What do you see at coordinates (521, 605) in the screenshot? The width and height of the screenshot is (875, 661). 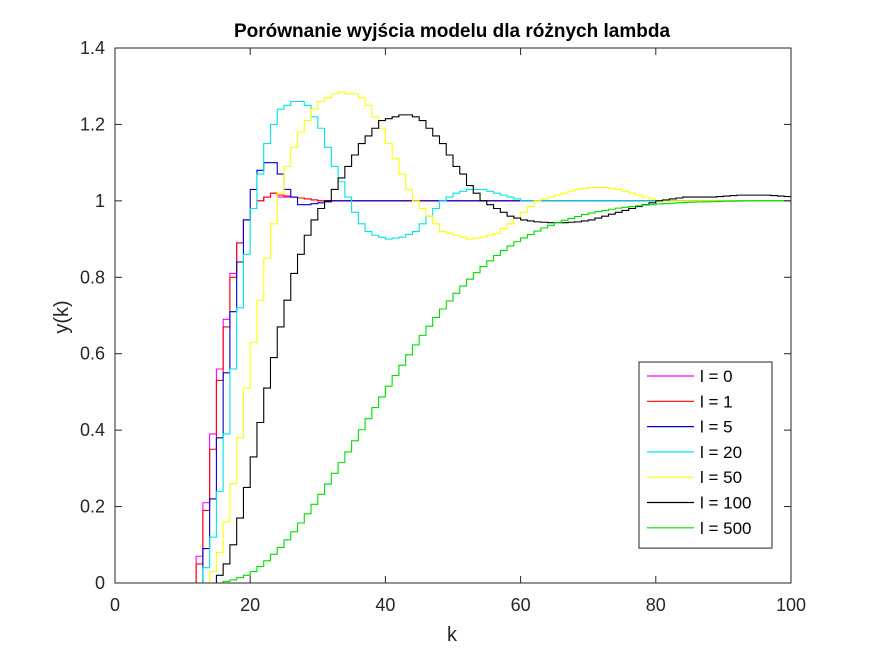 I see `x-tick-label: 60` at bounding box center [521, 605].